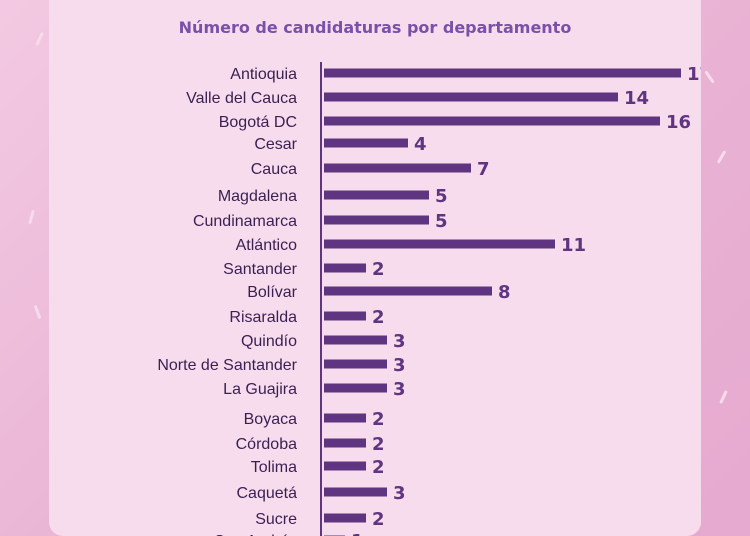 Image resolution: width=750 pixels, height=536 pixels. I want to click on category-label: Santander, so click(260, 269).